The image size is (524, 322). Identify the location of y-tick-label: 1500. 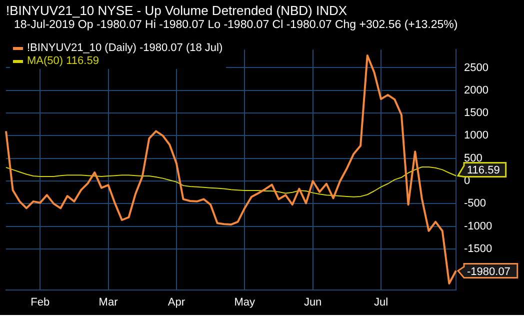
(476, 113).